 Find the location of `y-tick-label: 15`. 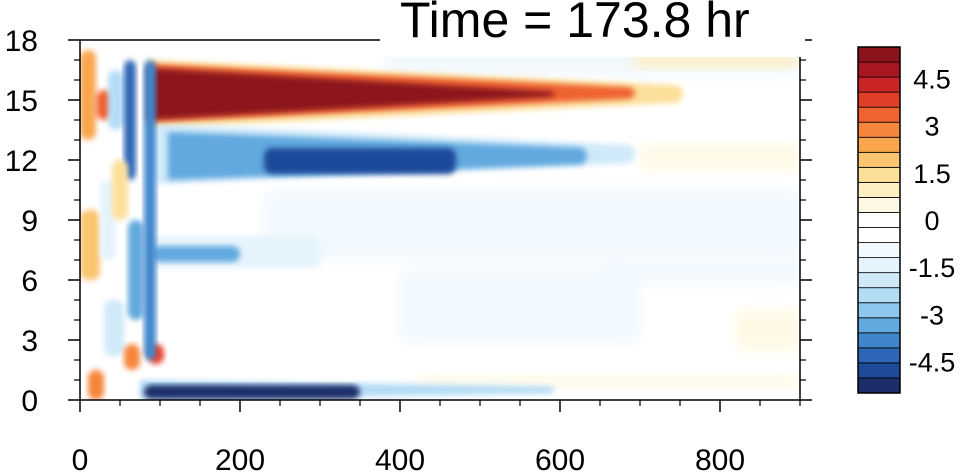

y-tick-label: 15 is located at coordinates (21, 101).